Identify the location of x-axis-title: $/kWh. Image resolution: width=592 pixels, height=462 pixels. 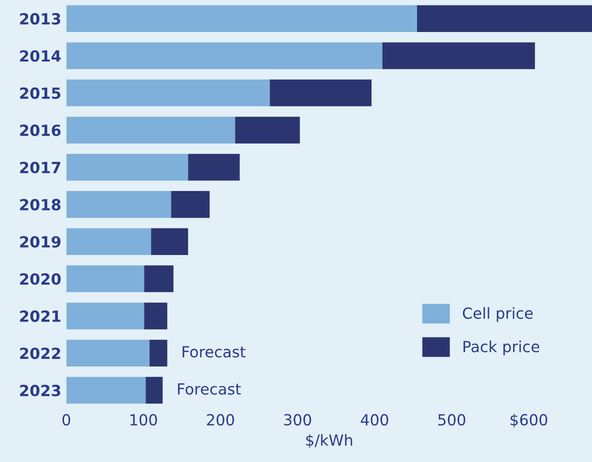
(329, 441).